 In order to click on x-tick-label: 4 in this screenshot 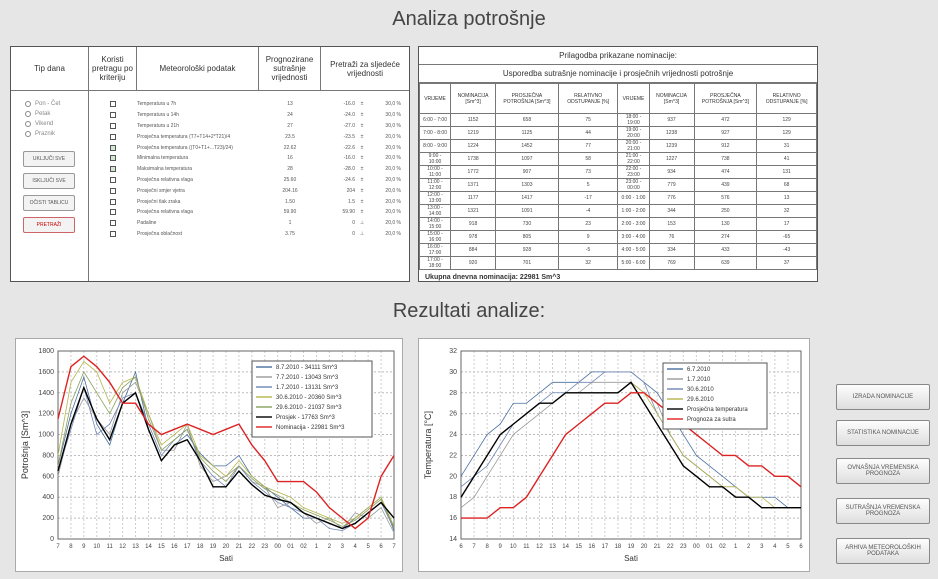, I will do `click(775, 547)`.